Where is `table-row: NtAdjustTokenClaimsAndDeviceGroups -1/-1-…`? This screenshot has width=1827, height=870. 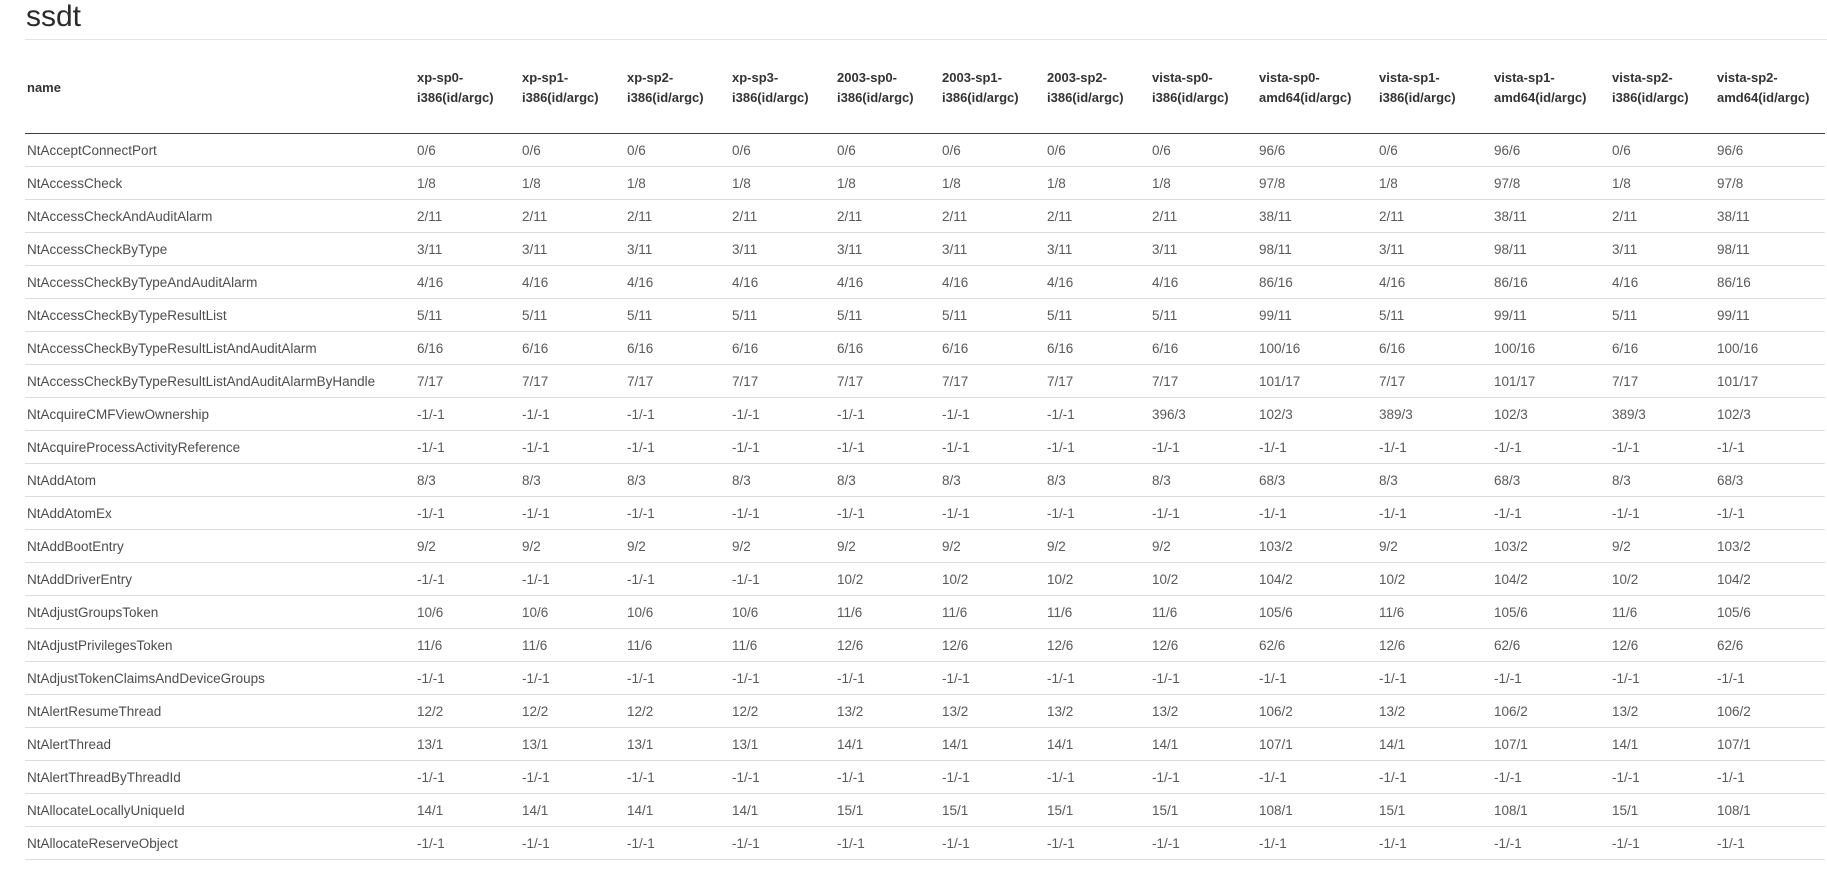 table-row: NtAdjustTokenClaimsAndDeviceGroups -1/-1-… is located at coordinates (925, 678).